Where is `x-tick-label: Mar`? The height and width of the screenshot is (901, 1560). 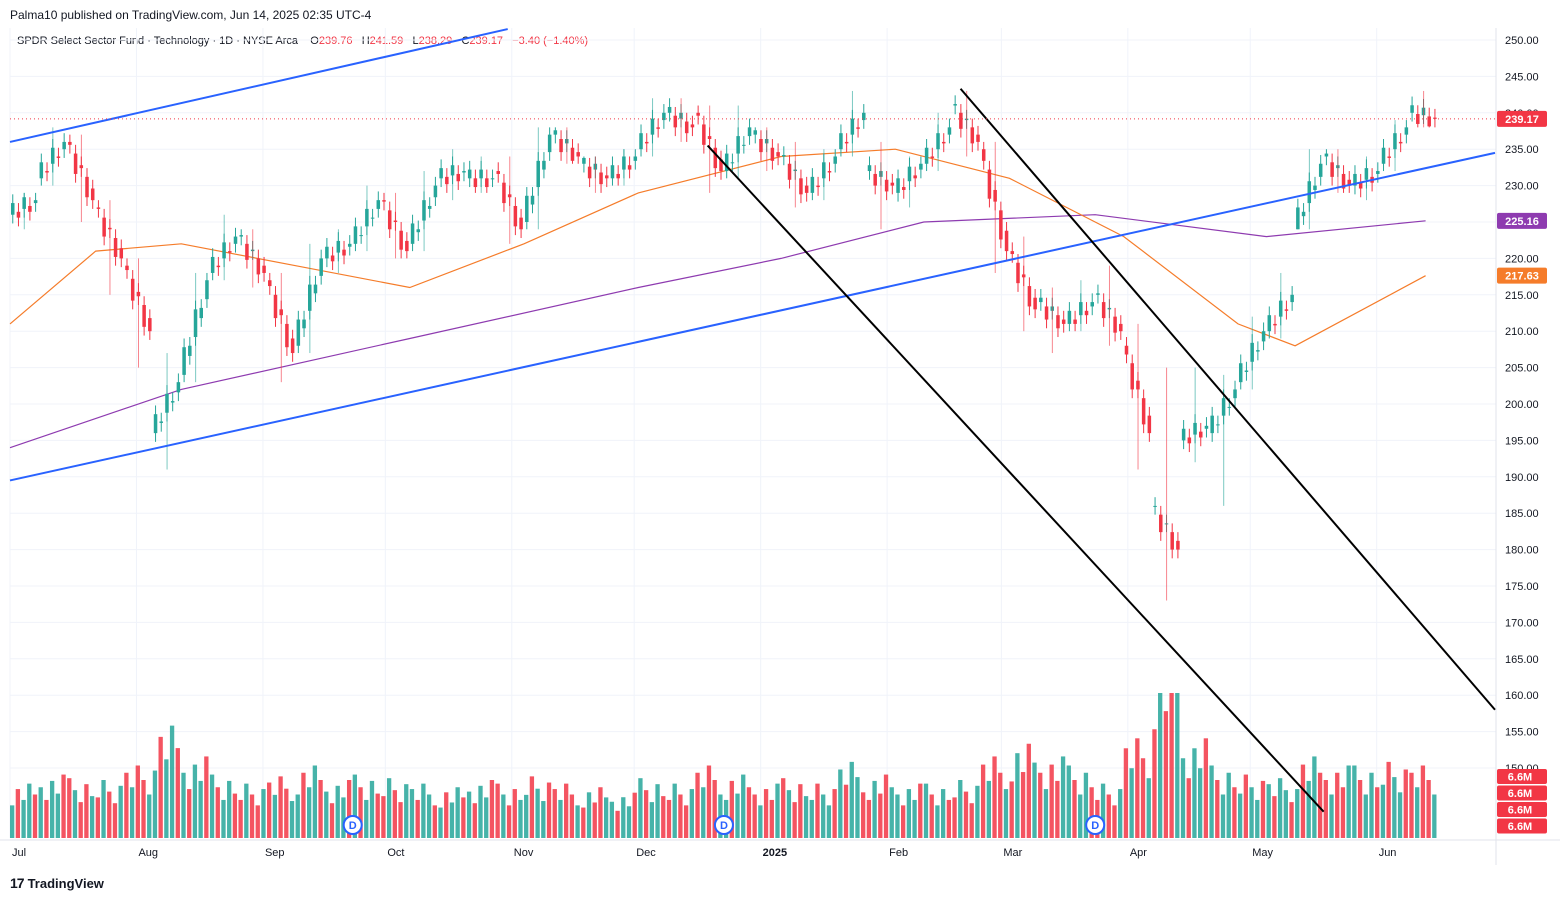
x-tick-label: Mar is located at coordinates (1012, 853).